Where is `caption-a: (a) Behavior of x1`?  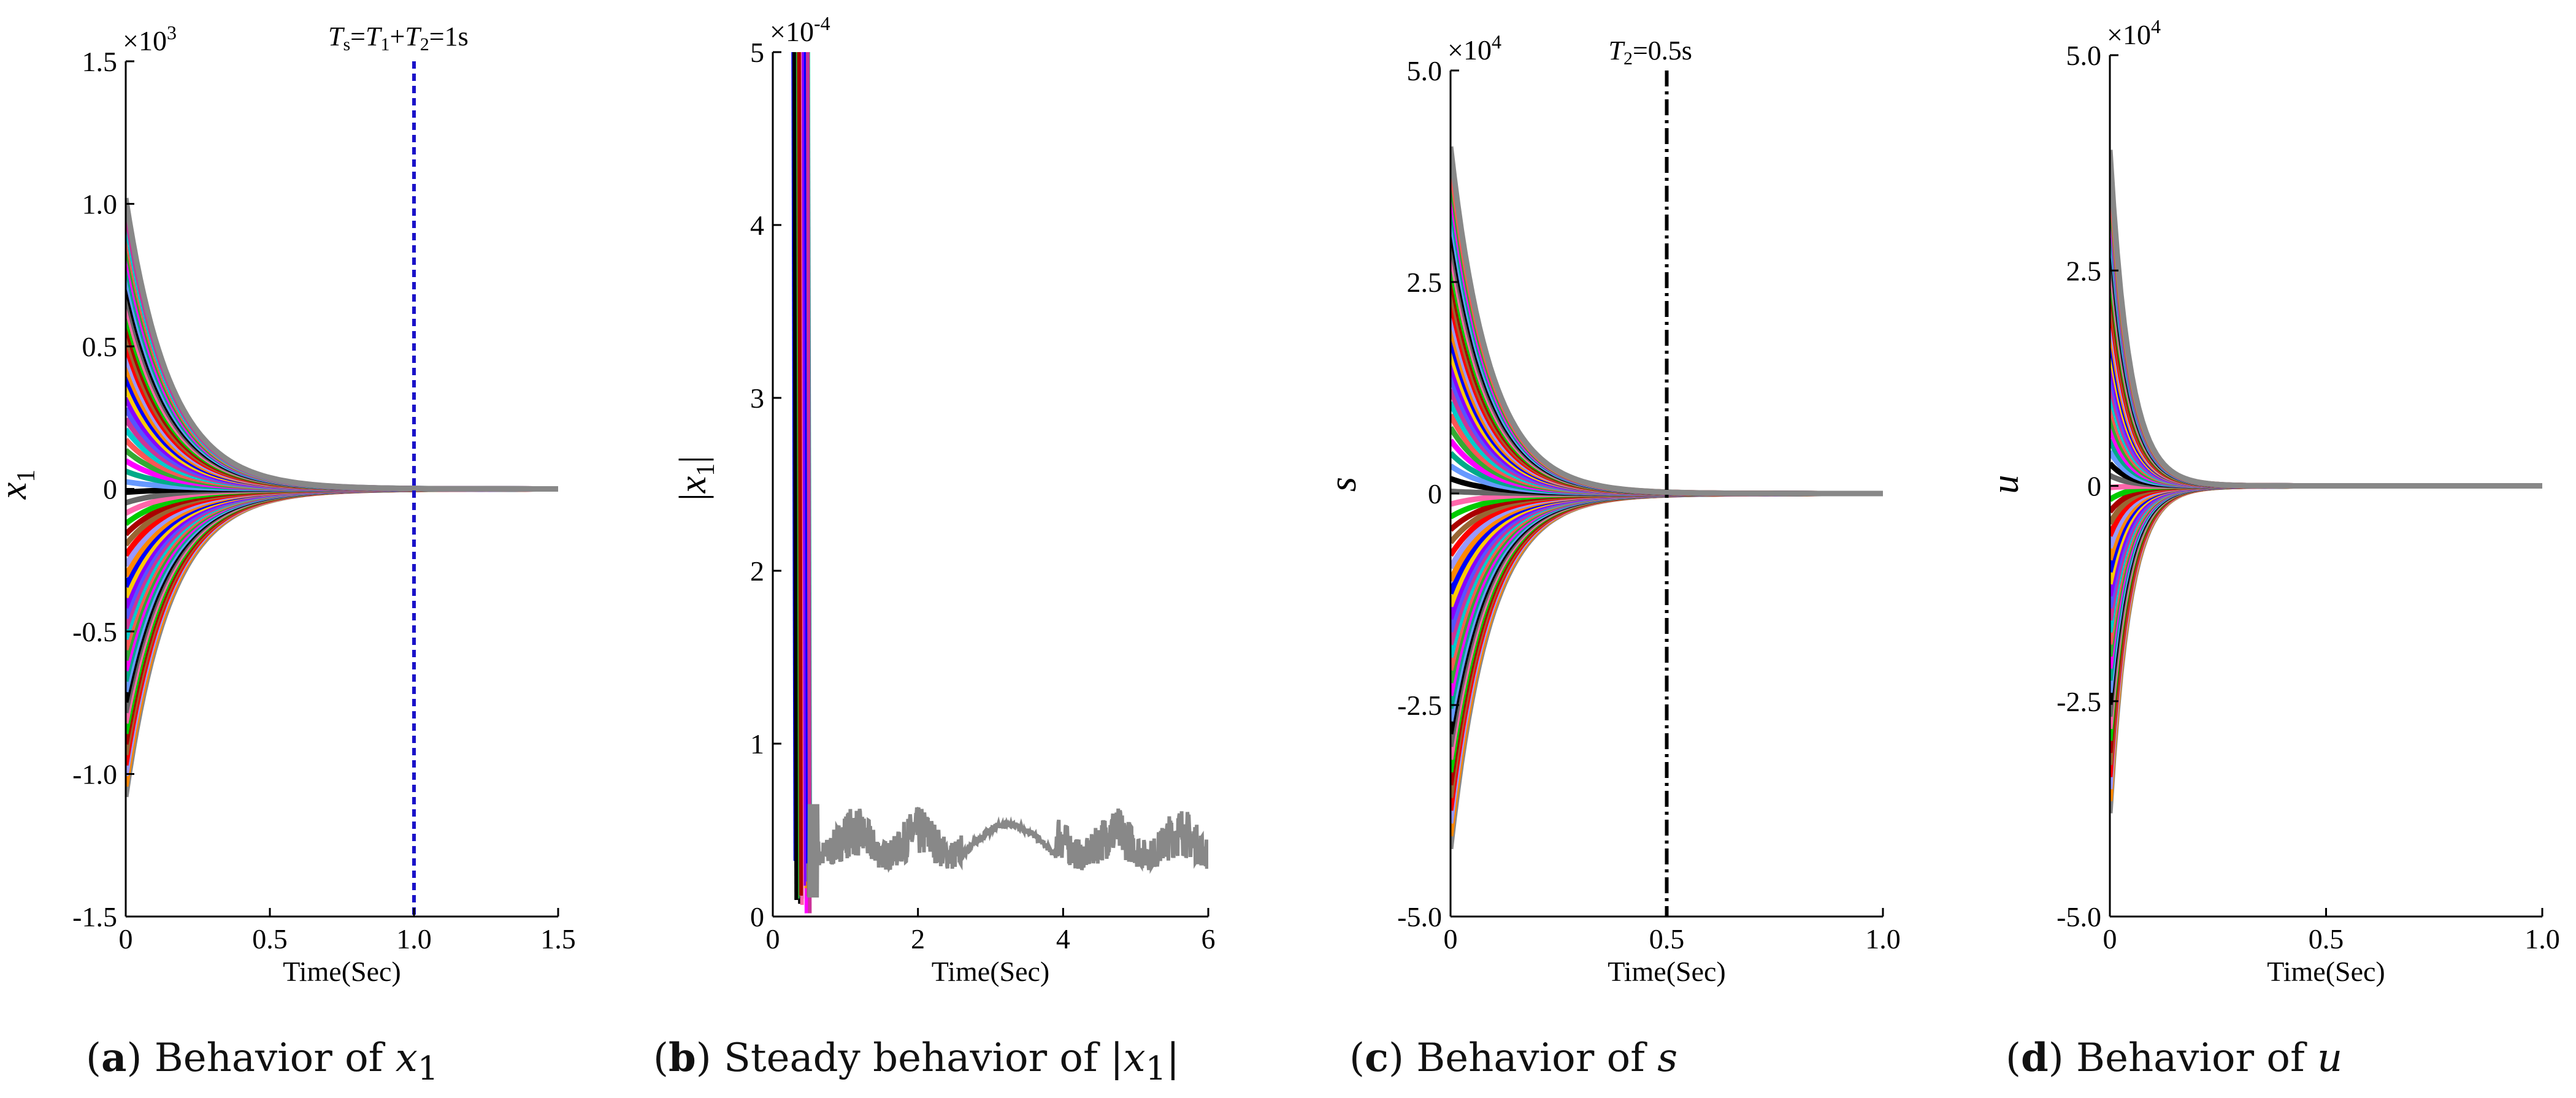 caption-a: (a) Behavior of x1 is located at coordinates (262, 1061).